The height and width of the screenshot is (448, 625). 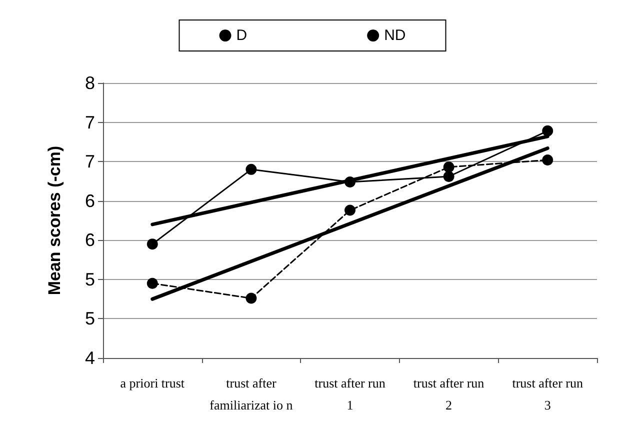 What do you see at coordinates (152, 383) in the screenshot?
I see `x-tick-label: a priori trust` at bounding box center [152, 383].